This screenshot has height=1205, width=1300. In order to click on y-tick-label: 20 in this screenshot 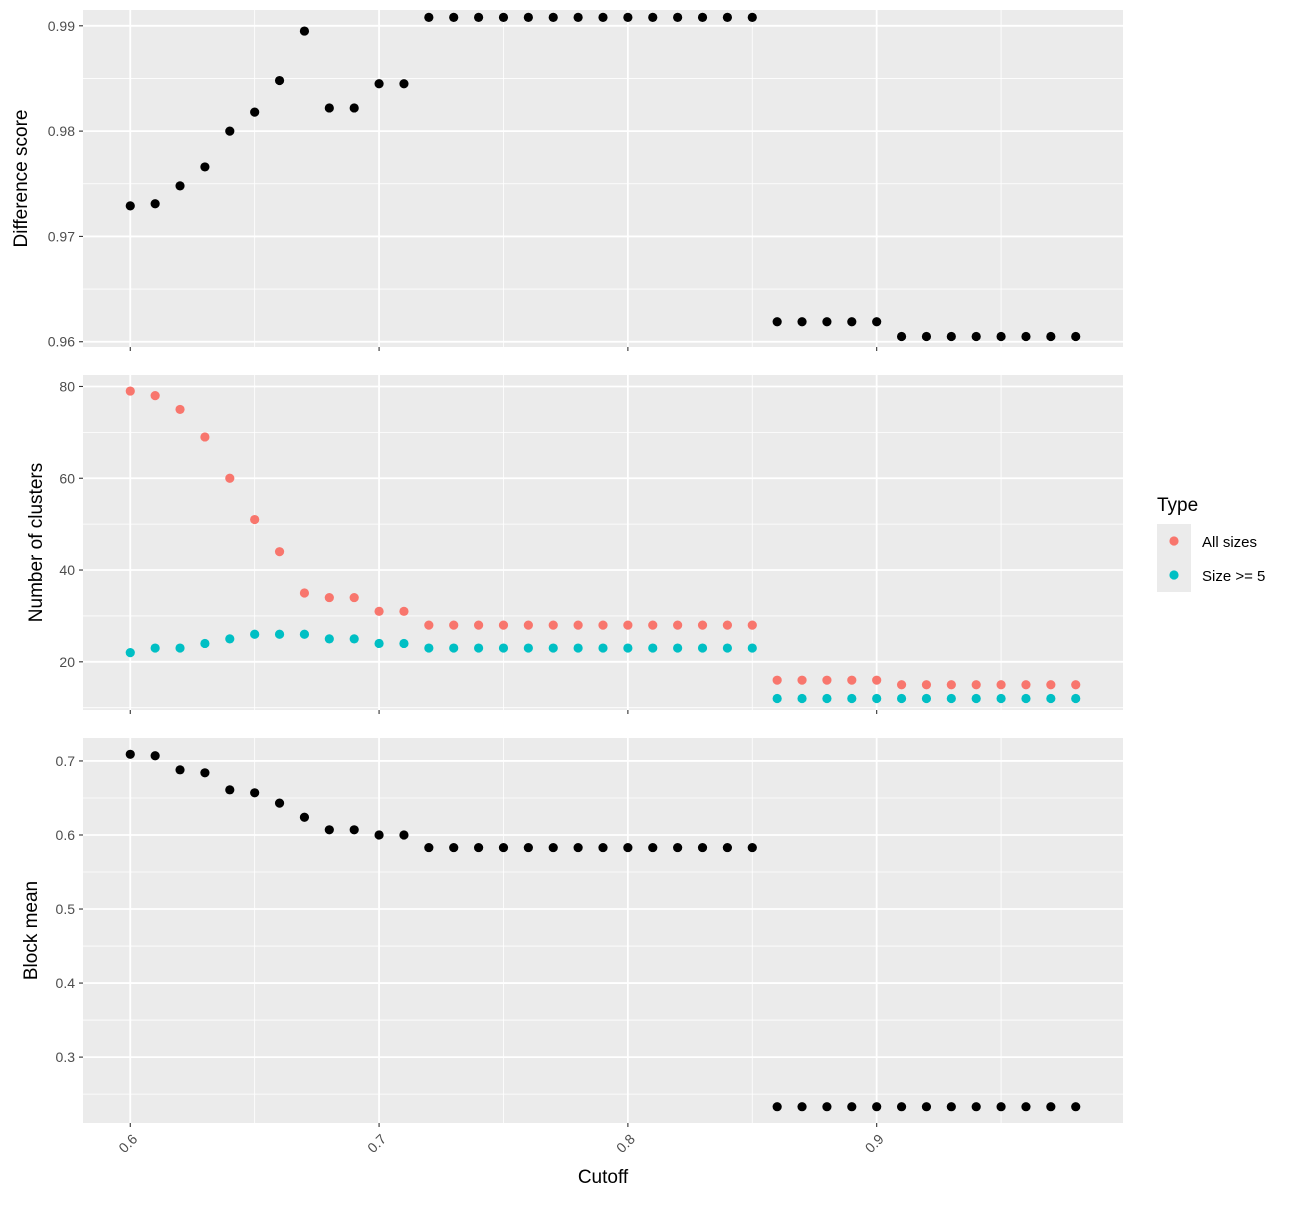, I will do `click(67, 662)`.